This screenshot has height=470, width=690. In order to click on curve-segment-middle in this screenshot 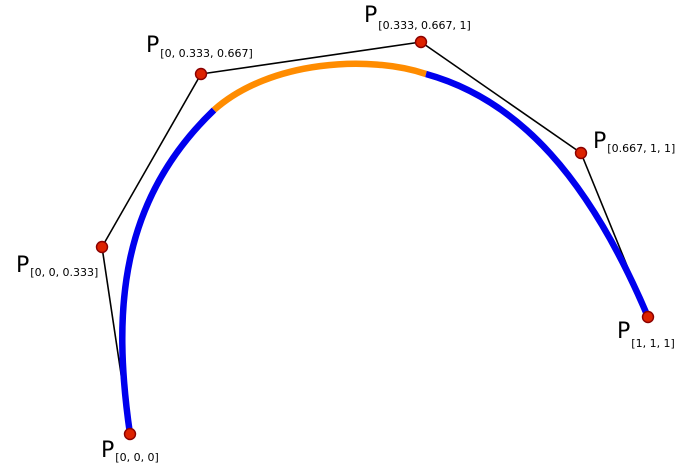, I will do `click(319, 86)`.